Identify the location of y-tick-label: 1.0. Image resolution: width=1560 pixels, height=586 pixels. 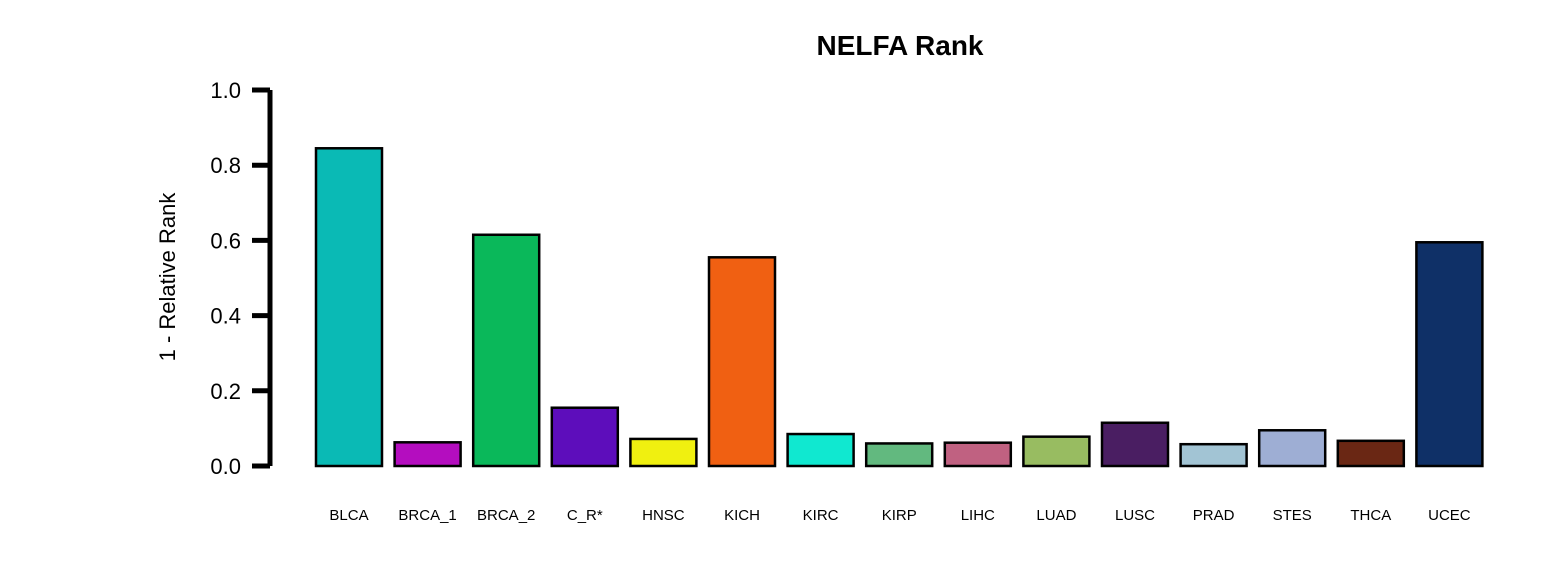
(225, 90).